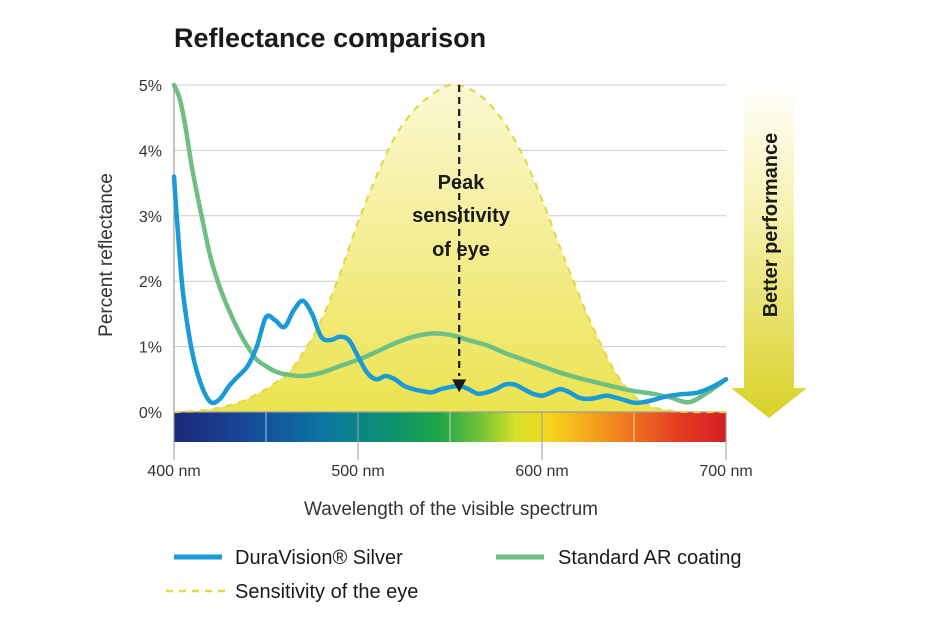 This screenshot has width=933, height=624. Describe the element at coordinates (150, 86) in the screenshot. I see `y-tick-label: 5%` at that location.